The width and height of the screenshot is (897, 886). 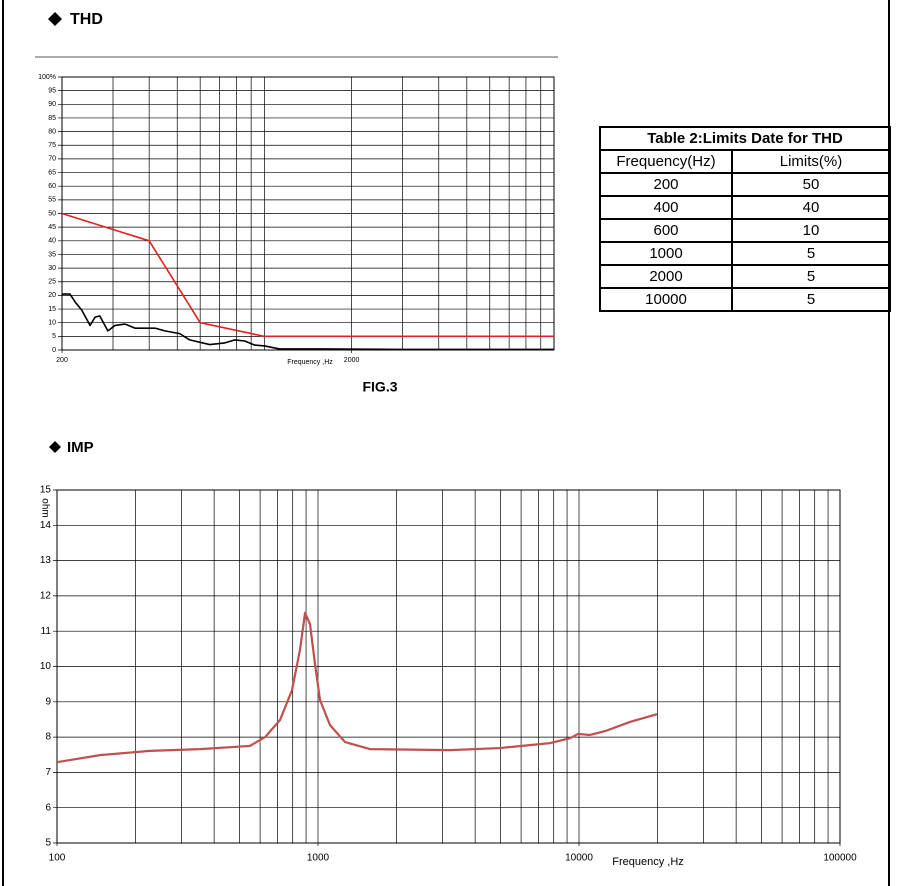 I want to click on table-header: Frequency(Hz), so click(x=666, y=161).